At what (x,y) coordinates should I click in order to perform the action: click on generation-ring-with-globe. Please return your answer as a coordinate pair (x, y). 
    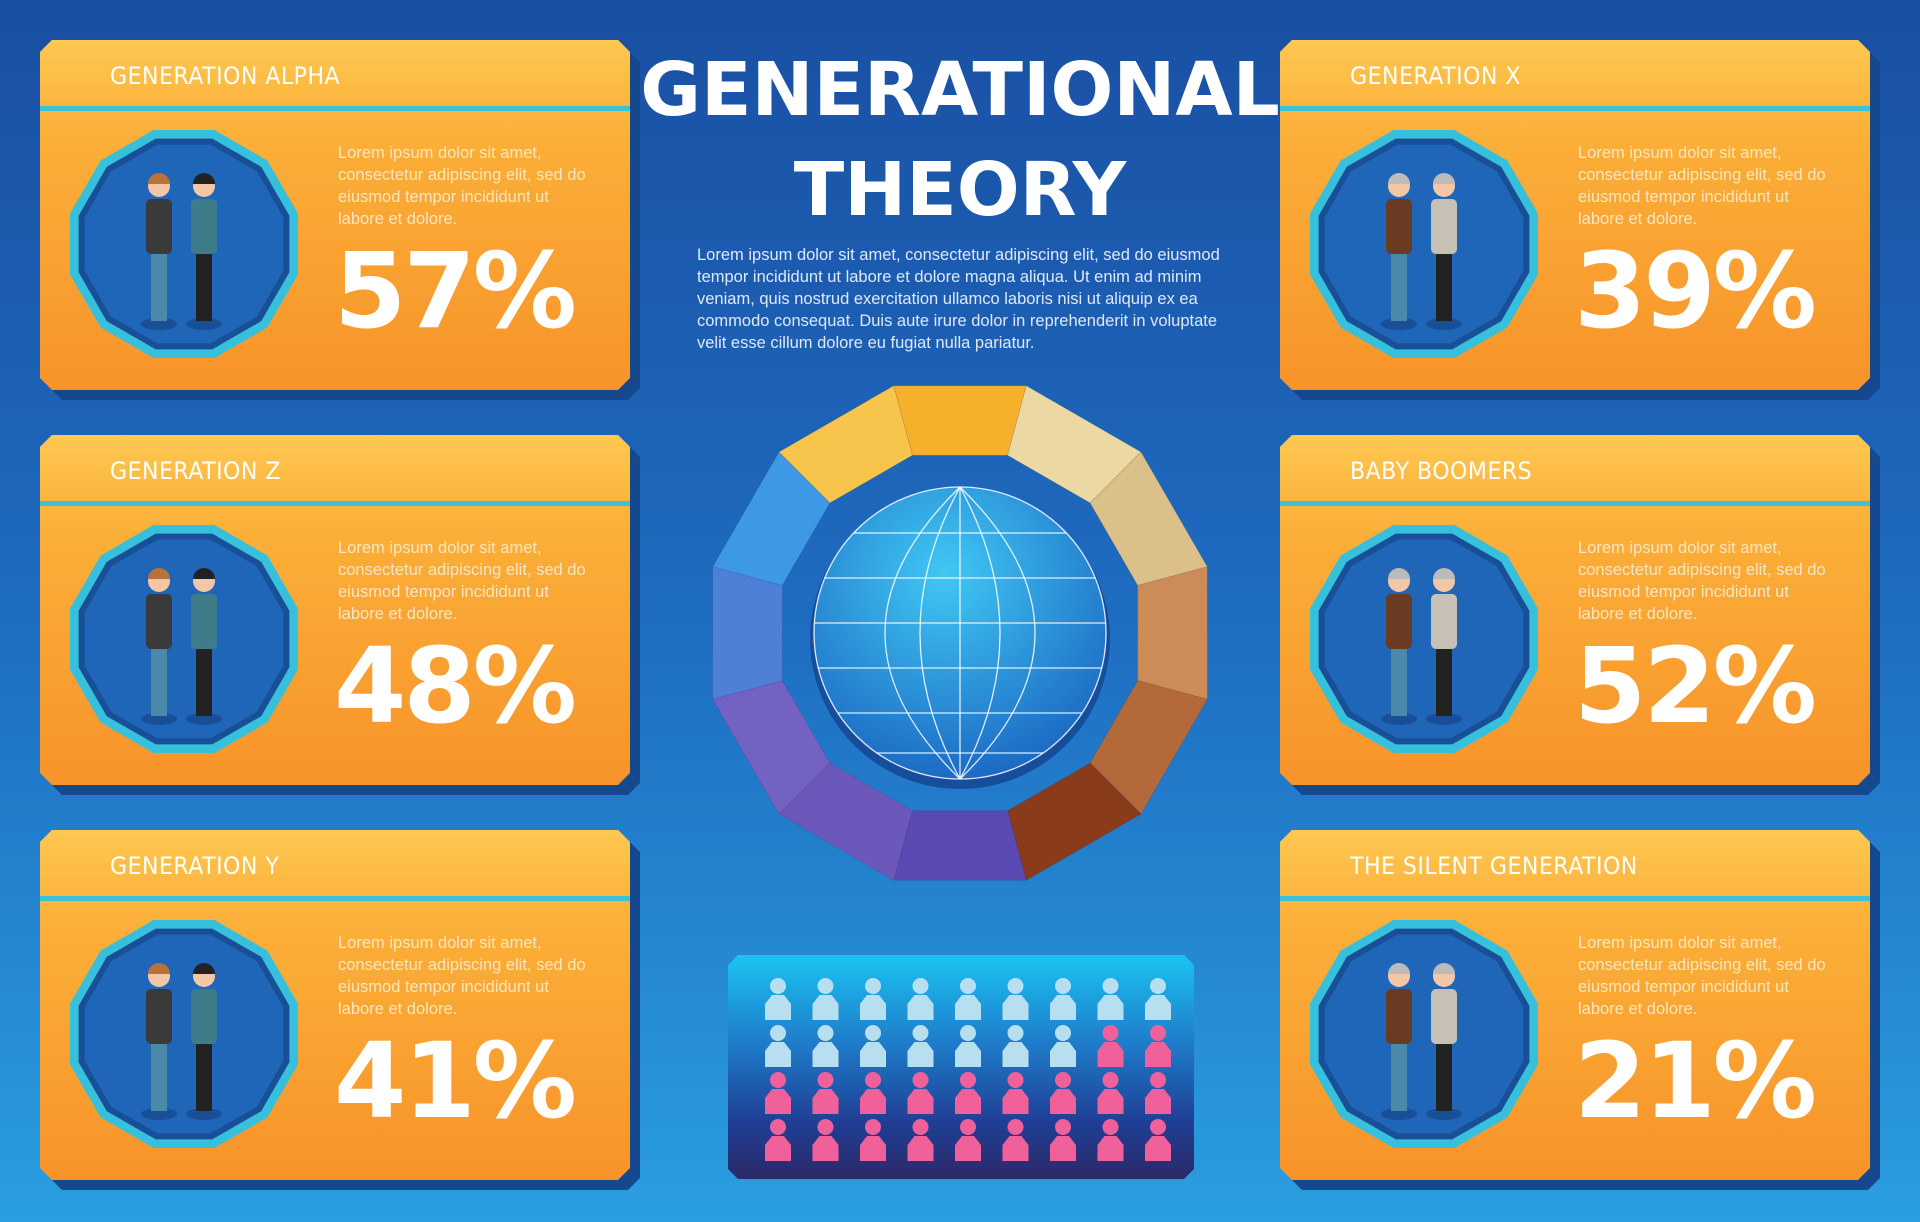
    Looking at the image, I should click on (960, 633).